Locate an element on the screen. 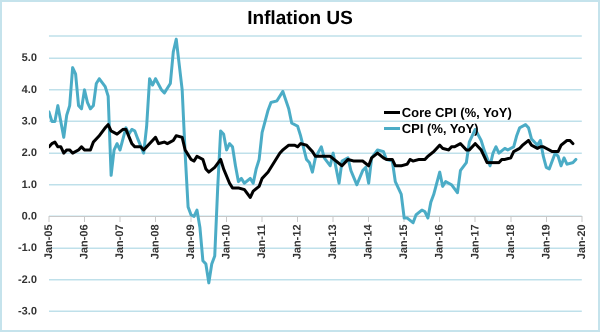  y-tick-label: 3.0 is located at coordinates (29, 122).